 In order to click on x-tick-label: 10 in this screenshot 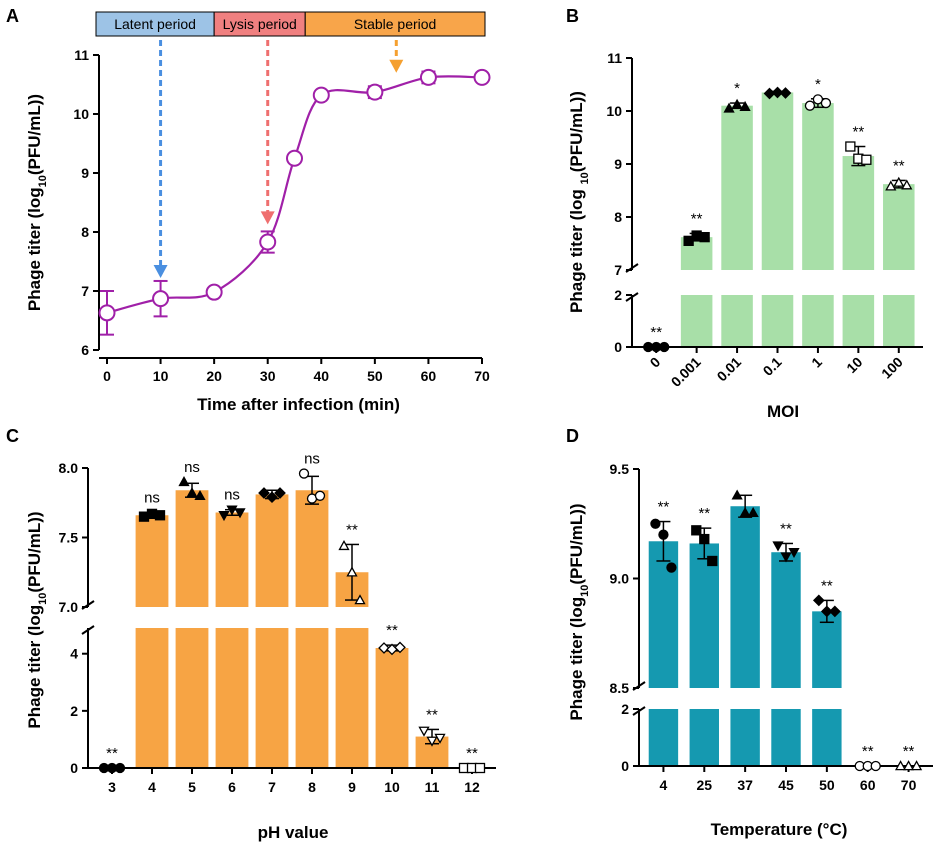, I will do `click(392, 787)`.